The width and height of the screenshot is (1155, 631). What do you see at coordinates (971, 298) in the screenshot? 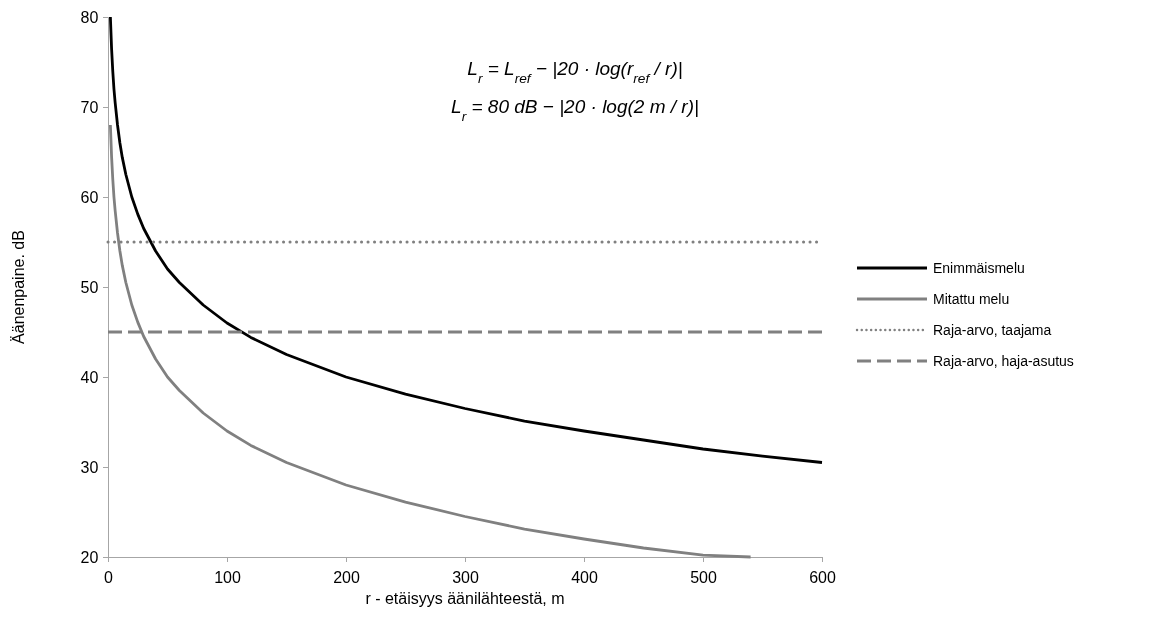
I see `legend-label: Mitattu melu` at bounding box center [971, 298].